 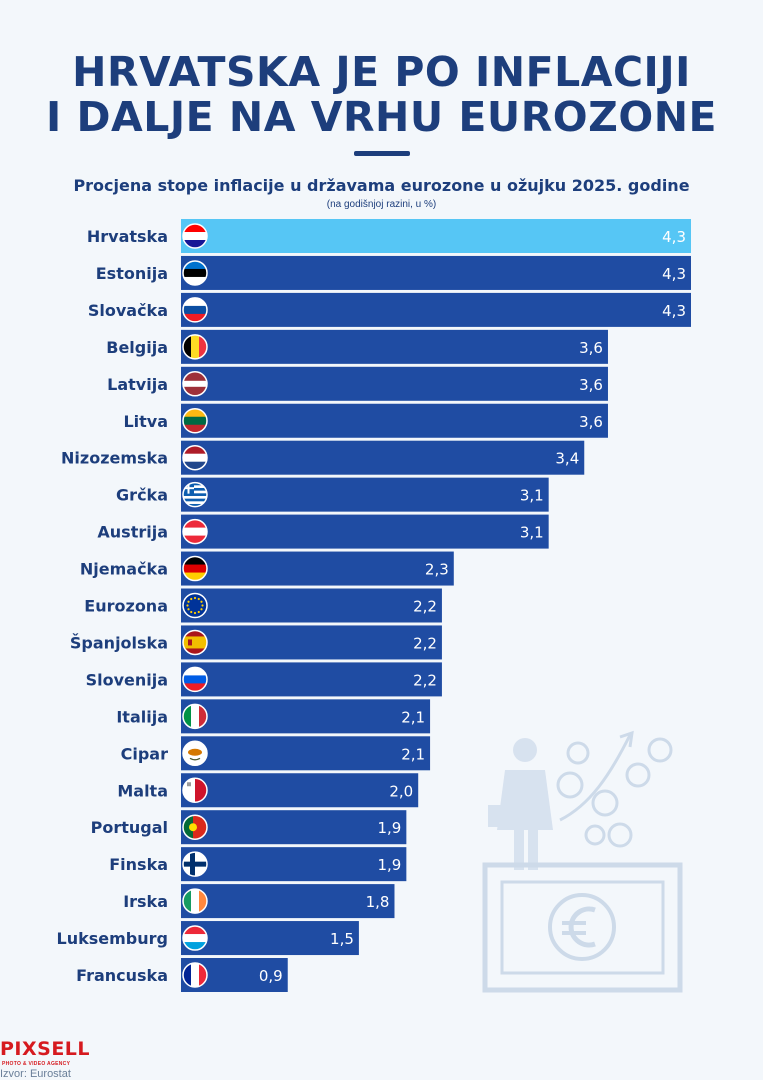 What do you see at coordinates (383, 457) in the screenshot?
I see `bar-nizozemska` at bounding box center [383, 457].